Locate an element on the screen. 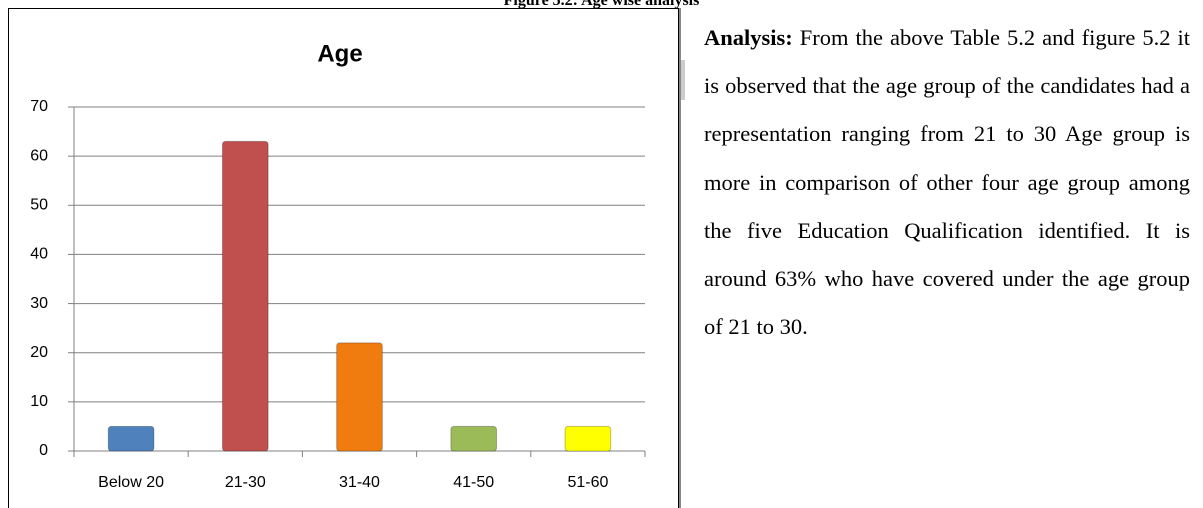 This screenshot has height=508, width=1203. analysis-label: Analysis: is located at coordinates (748, 37).